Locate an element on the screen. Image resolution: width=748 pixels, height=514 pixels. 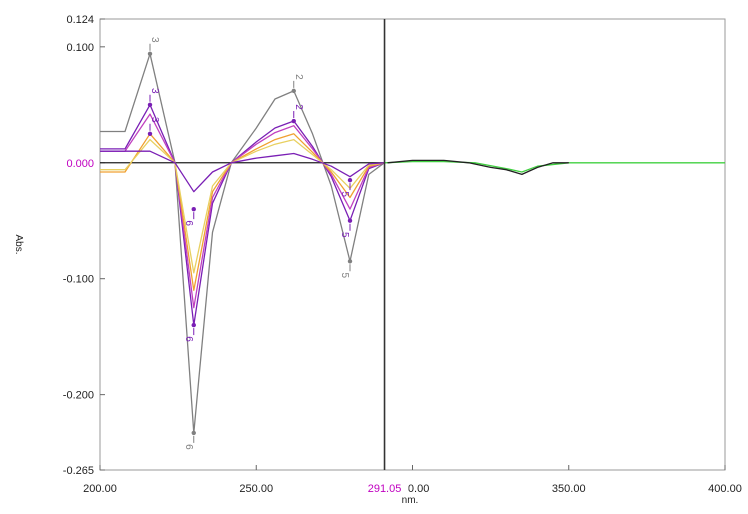
y-tick-label: -0.265 is located at coordinates (78, 471).